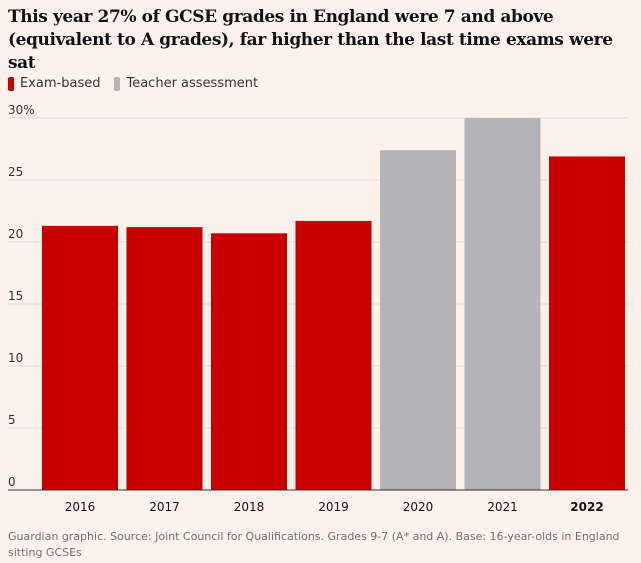 This screenshot has width=641, height=563. What do you see at coordinates (333, 355) in the screenshot?
I see `bar-2019` at bounding box center [333, 355].